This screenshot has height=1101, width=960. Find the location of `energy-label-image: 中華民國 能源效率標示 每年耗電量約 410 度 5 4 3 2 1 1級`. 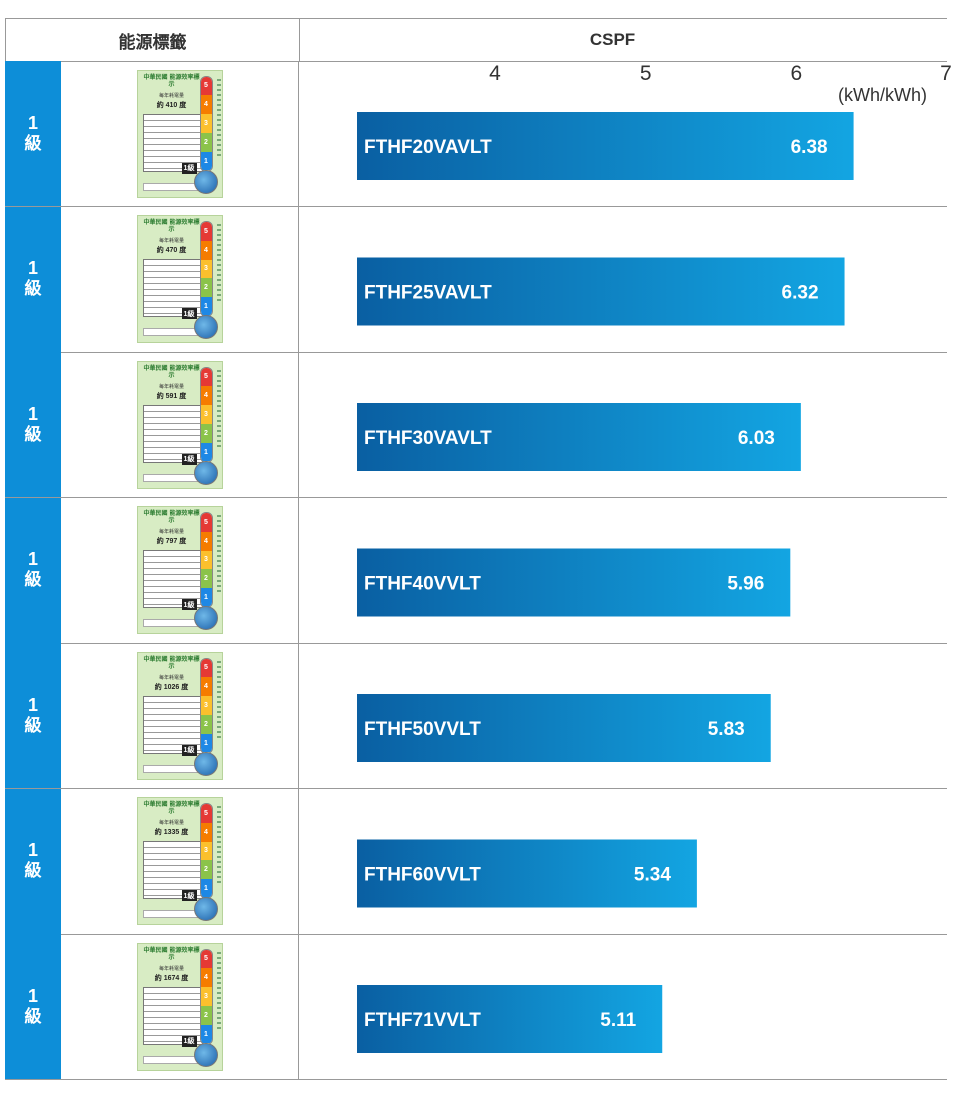

energy-label-image: 中華民國 能源效率標示 每年耗電量約 410 度 5 4 3 2 1 1級 is located at coordinates (179, 133).